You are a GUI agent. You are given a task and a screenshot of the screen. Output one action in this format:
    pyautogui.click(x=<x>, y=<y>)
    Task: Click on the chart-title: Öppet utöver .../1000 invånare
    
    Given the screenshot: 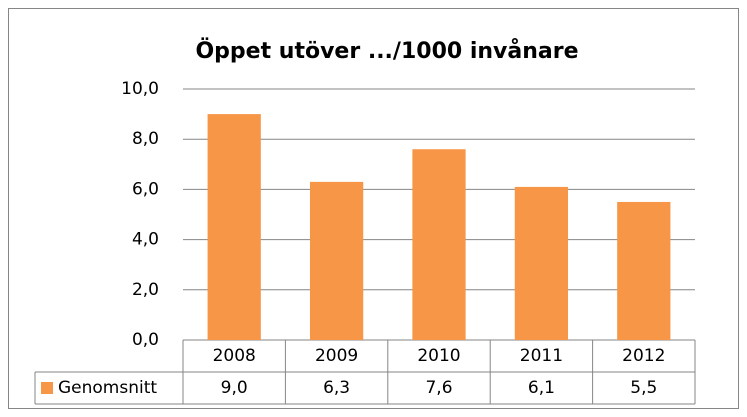 What is the action you would take?
    pyautogui.click(x=386, y=51)
    